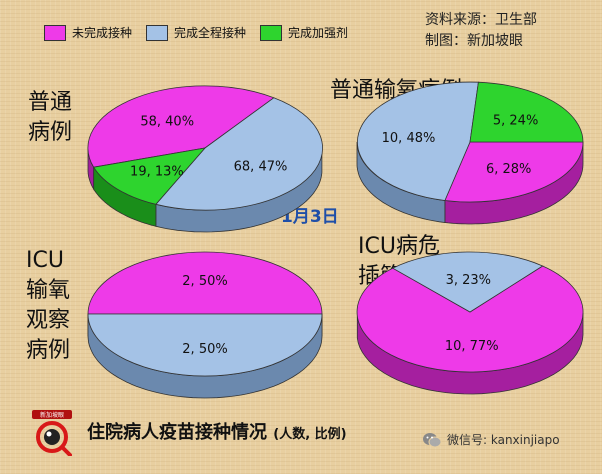 The image size is (602, 474). I want to click on pie-data-label: 68, 47%, so click(261, 166).